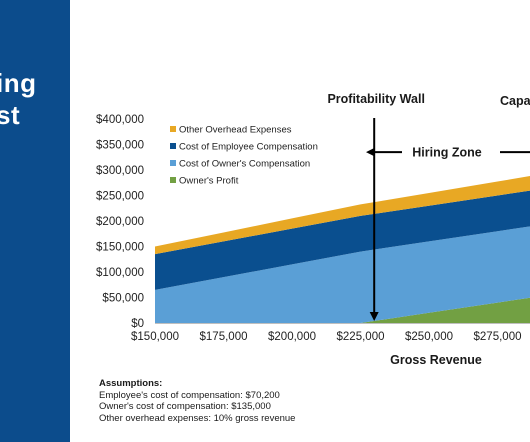 The width and height of the screenshot is (530, 442). What do you see at coordinates (515, 101) in the screenshot?
I see `capacity-label: Capa` at bounding box center [515, 101].